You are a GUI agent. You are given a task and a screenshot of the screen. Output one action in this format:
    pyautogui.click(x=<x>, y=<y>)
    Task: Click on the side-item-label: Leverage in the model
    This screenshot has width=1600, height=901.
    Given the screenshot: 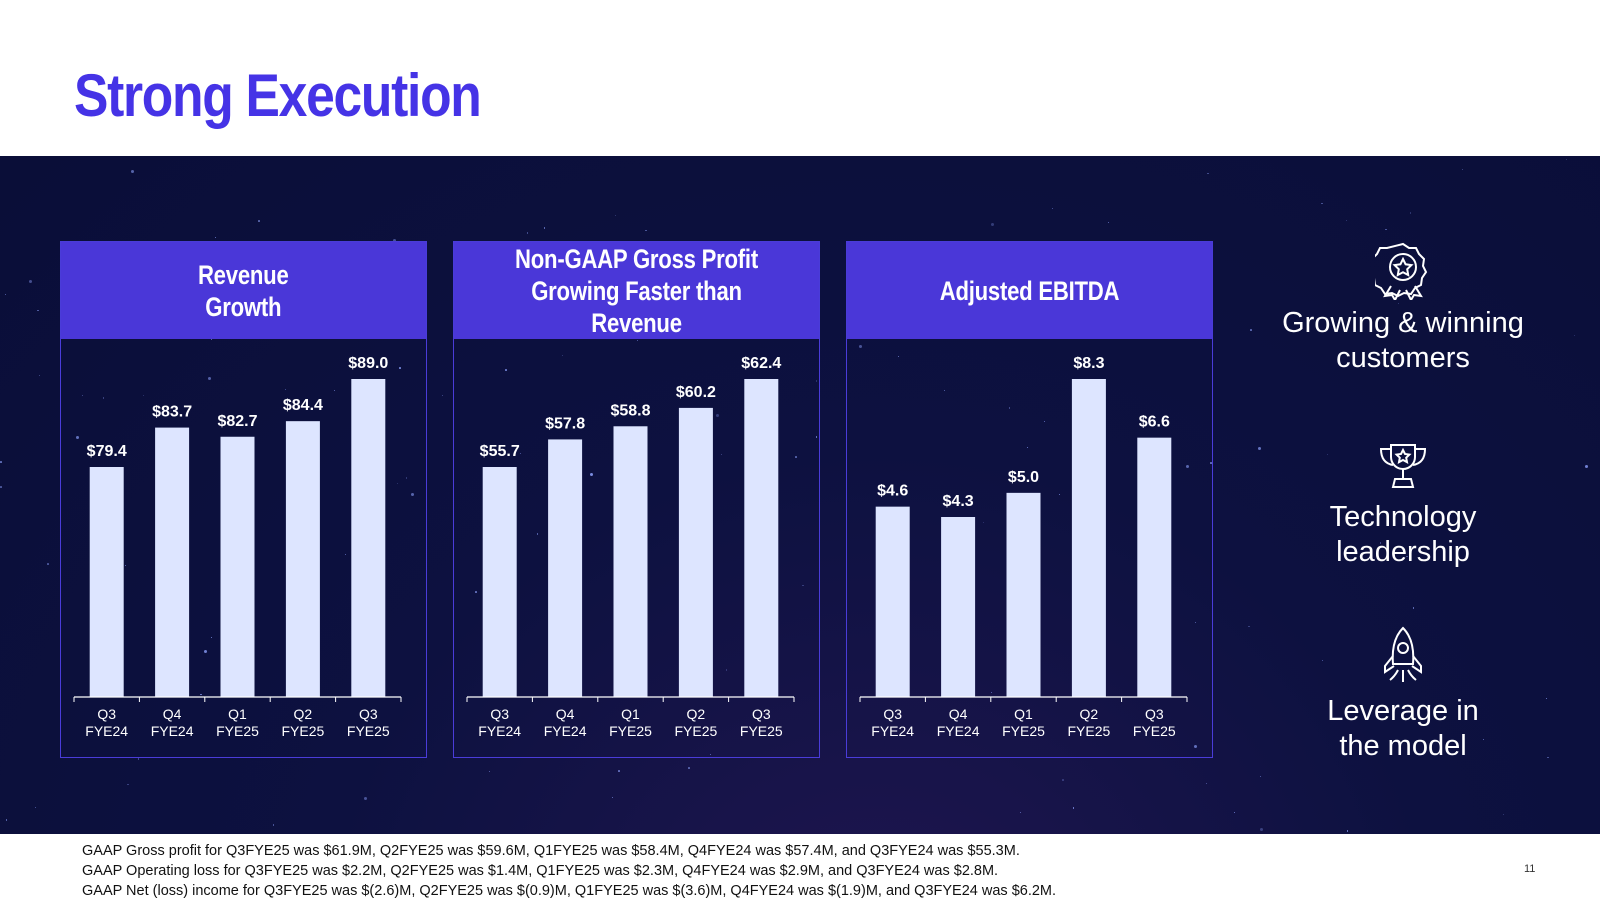 What is the action you would take?
    pyautogui.click(x=1403, y=728)
    